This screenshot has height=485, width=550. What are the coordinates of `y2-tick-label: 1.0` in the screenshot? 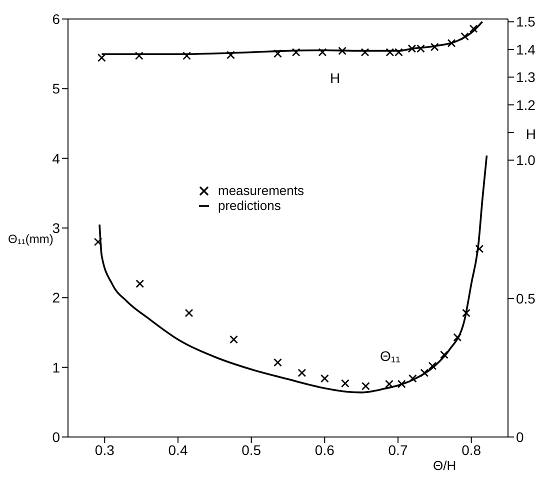 It's located at (526, 160).